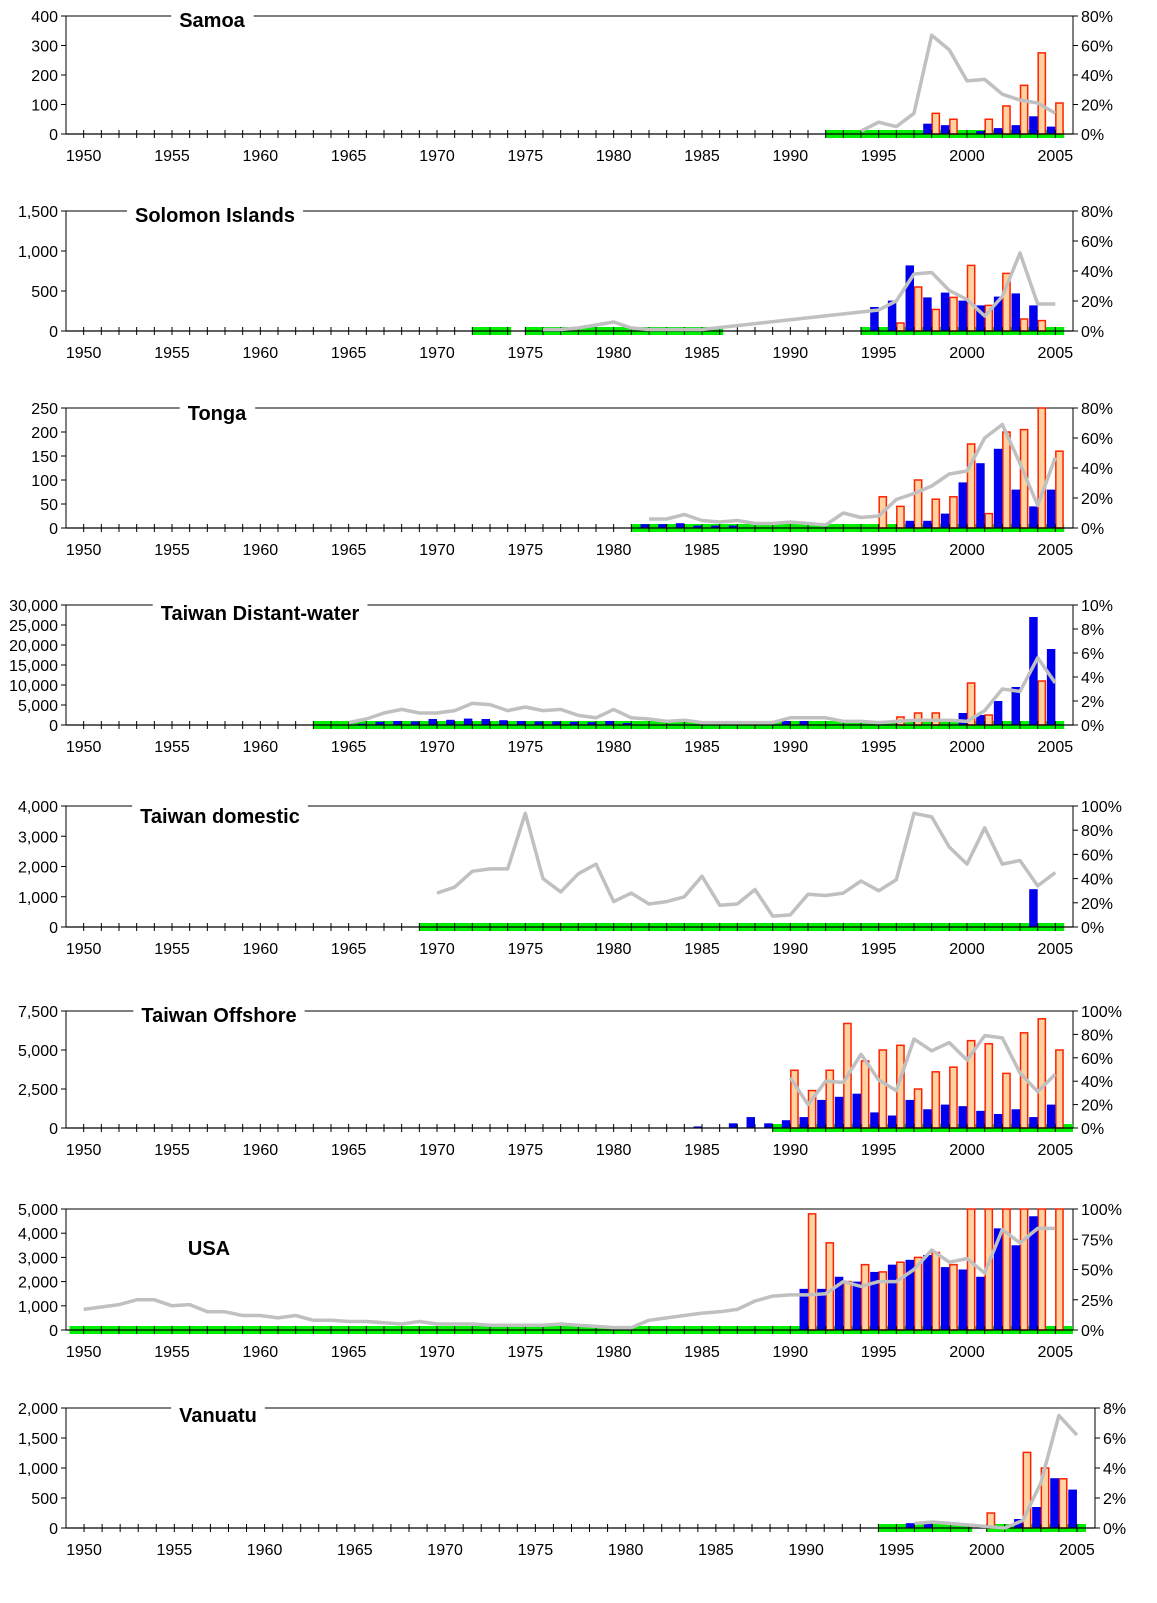  Describe the element at coordinates (38, 1234) in the screenshot. I see `y-tick-label: 4,000` at that location.